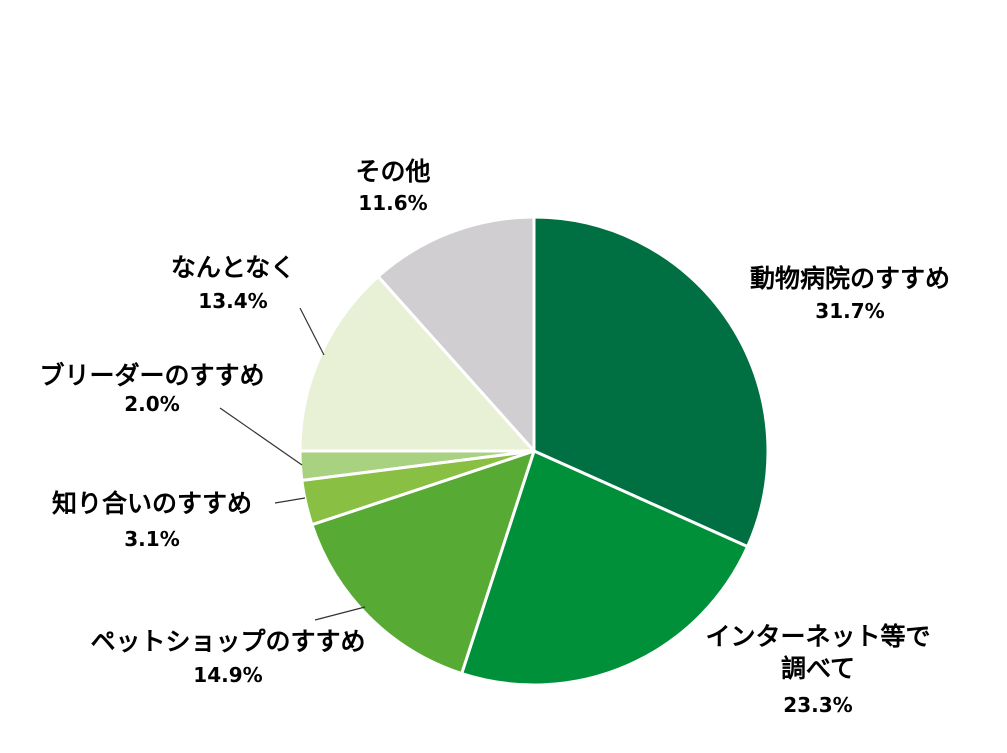 The width and height of the screenshot is (1007, 753). I want to click on leader-line-nantonaku, so click(312, 331).